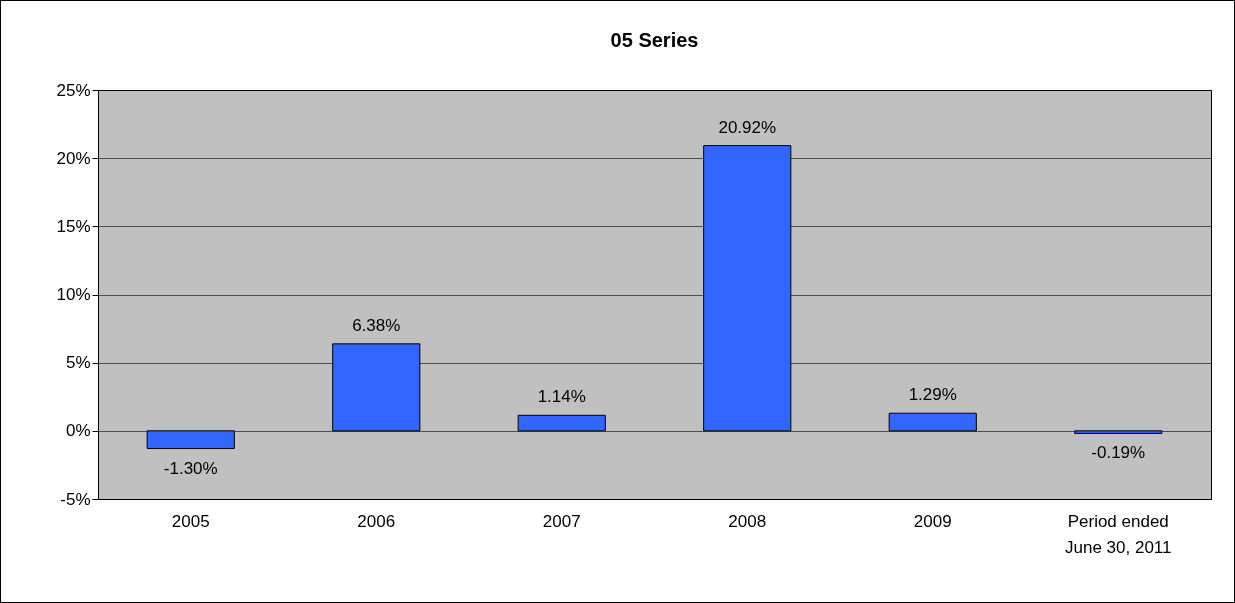 The image size is (1235, 603). I want to click on x-tick-label: 2007, so click(561, 521).